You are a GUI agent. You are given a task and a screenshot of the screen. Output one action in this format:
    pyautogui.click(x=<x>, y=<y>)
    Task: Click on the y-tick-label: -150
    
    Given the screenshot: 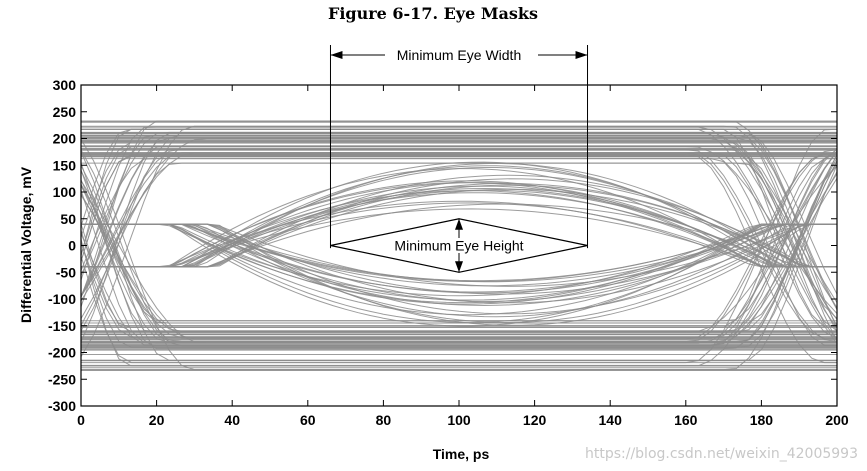 What is the action you would take?
    pyautogui.click(x=62, y=326)
    